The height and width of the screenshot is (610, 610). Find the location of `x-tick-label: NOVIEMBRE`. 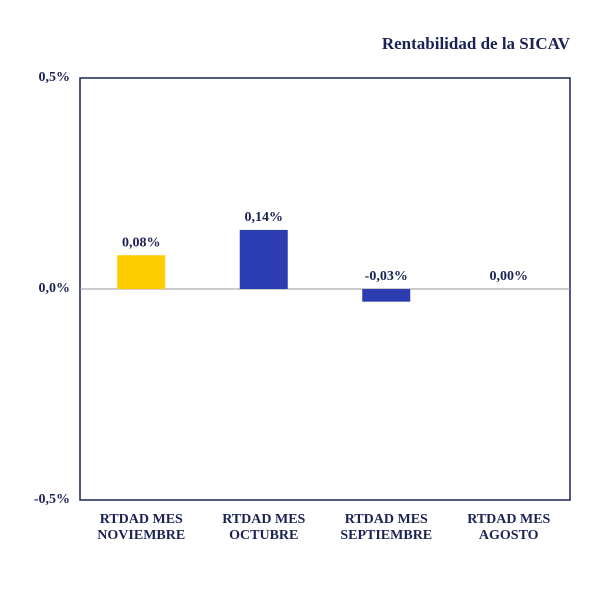

x-tick-label: NOVIEMBRE is located at coordinates (141, 535).